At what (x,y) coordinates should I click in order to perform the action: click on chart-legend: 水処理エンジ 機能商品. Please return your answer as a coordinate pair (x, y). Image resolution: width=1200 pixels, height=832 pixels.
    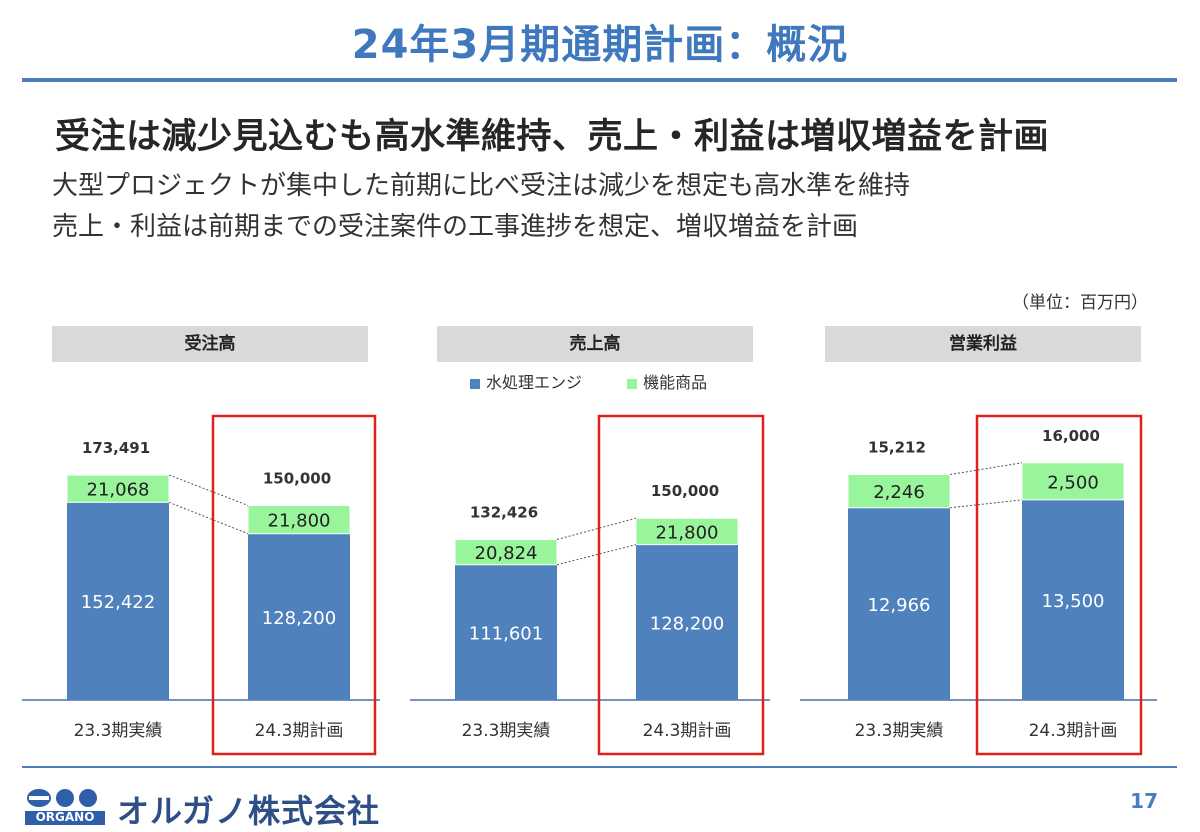
    Looking at the image, I should click on (608, 381).